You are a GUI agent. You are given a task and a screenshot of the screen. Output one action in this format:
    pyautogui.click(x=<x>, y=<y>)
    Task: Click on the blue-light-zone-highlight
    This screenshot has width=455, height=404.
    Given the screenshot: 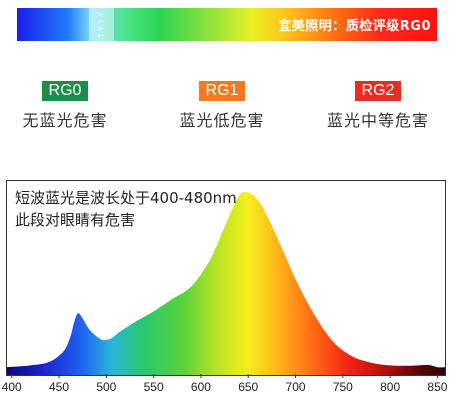 What is the action you would take?
    pyautogui.click(x=101, y=24)
    